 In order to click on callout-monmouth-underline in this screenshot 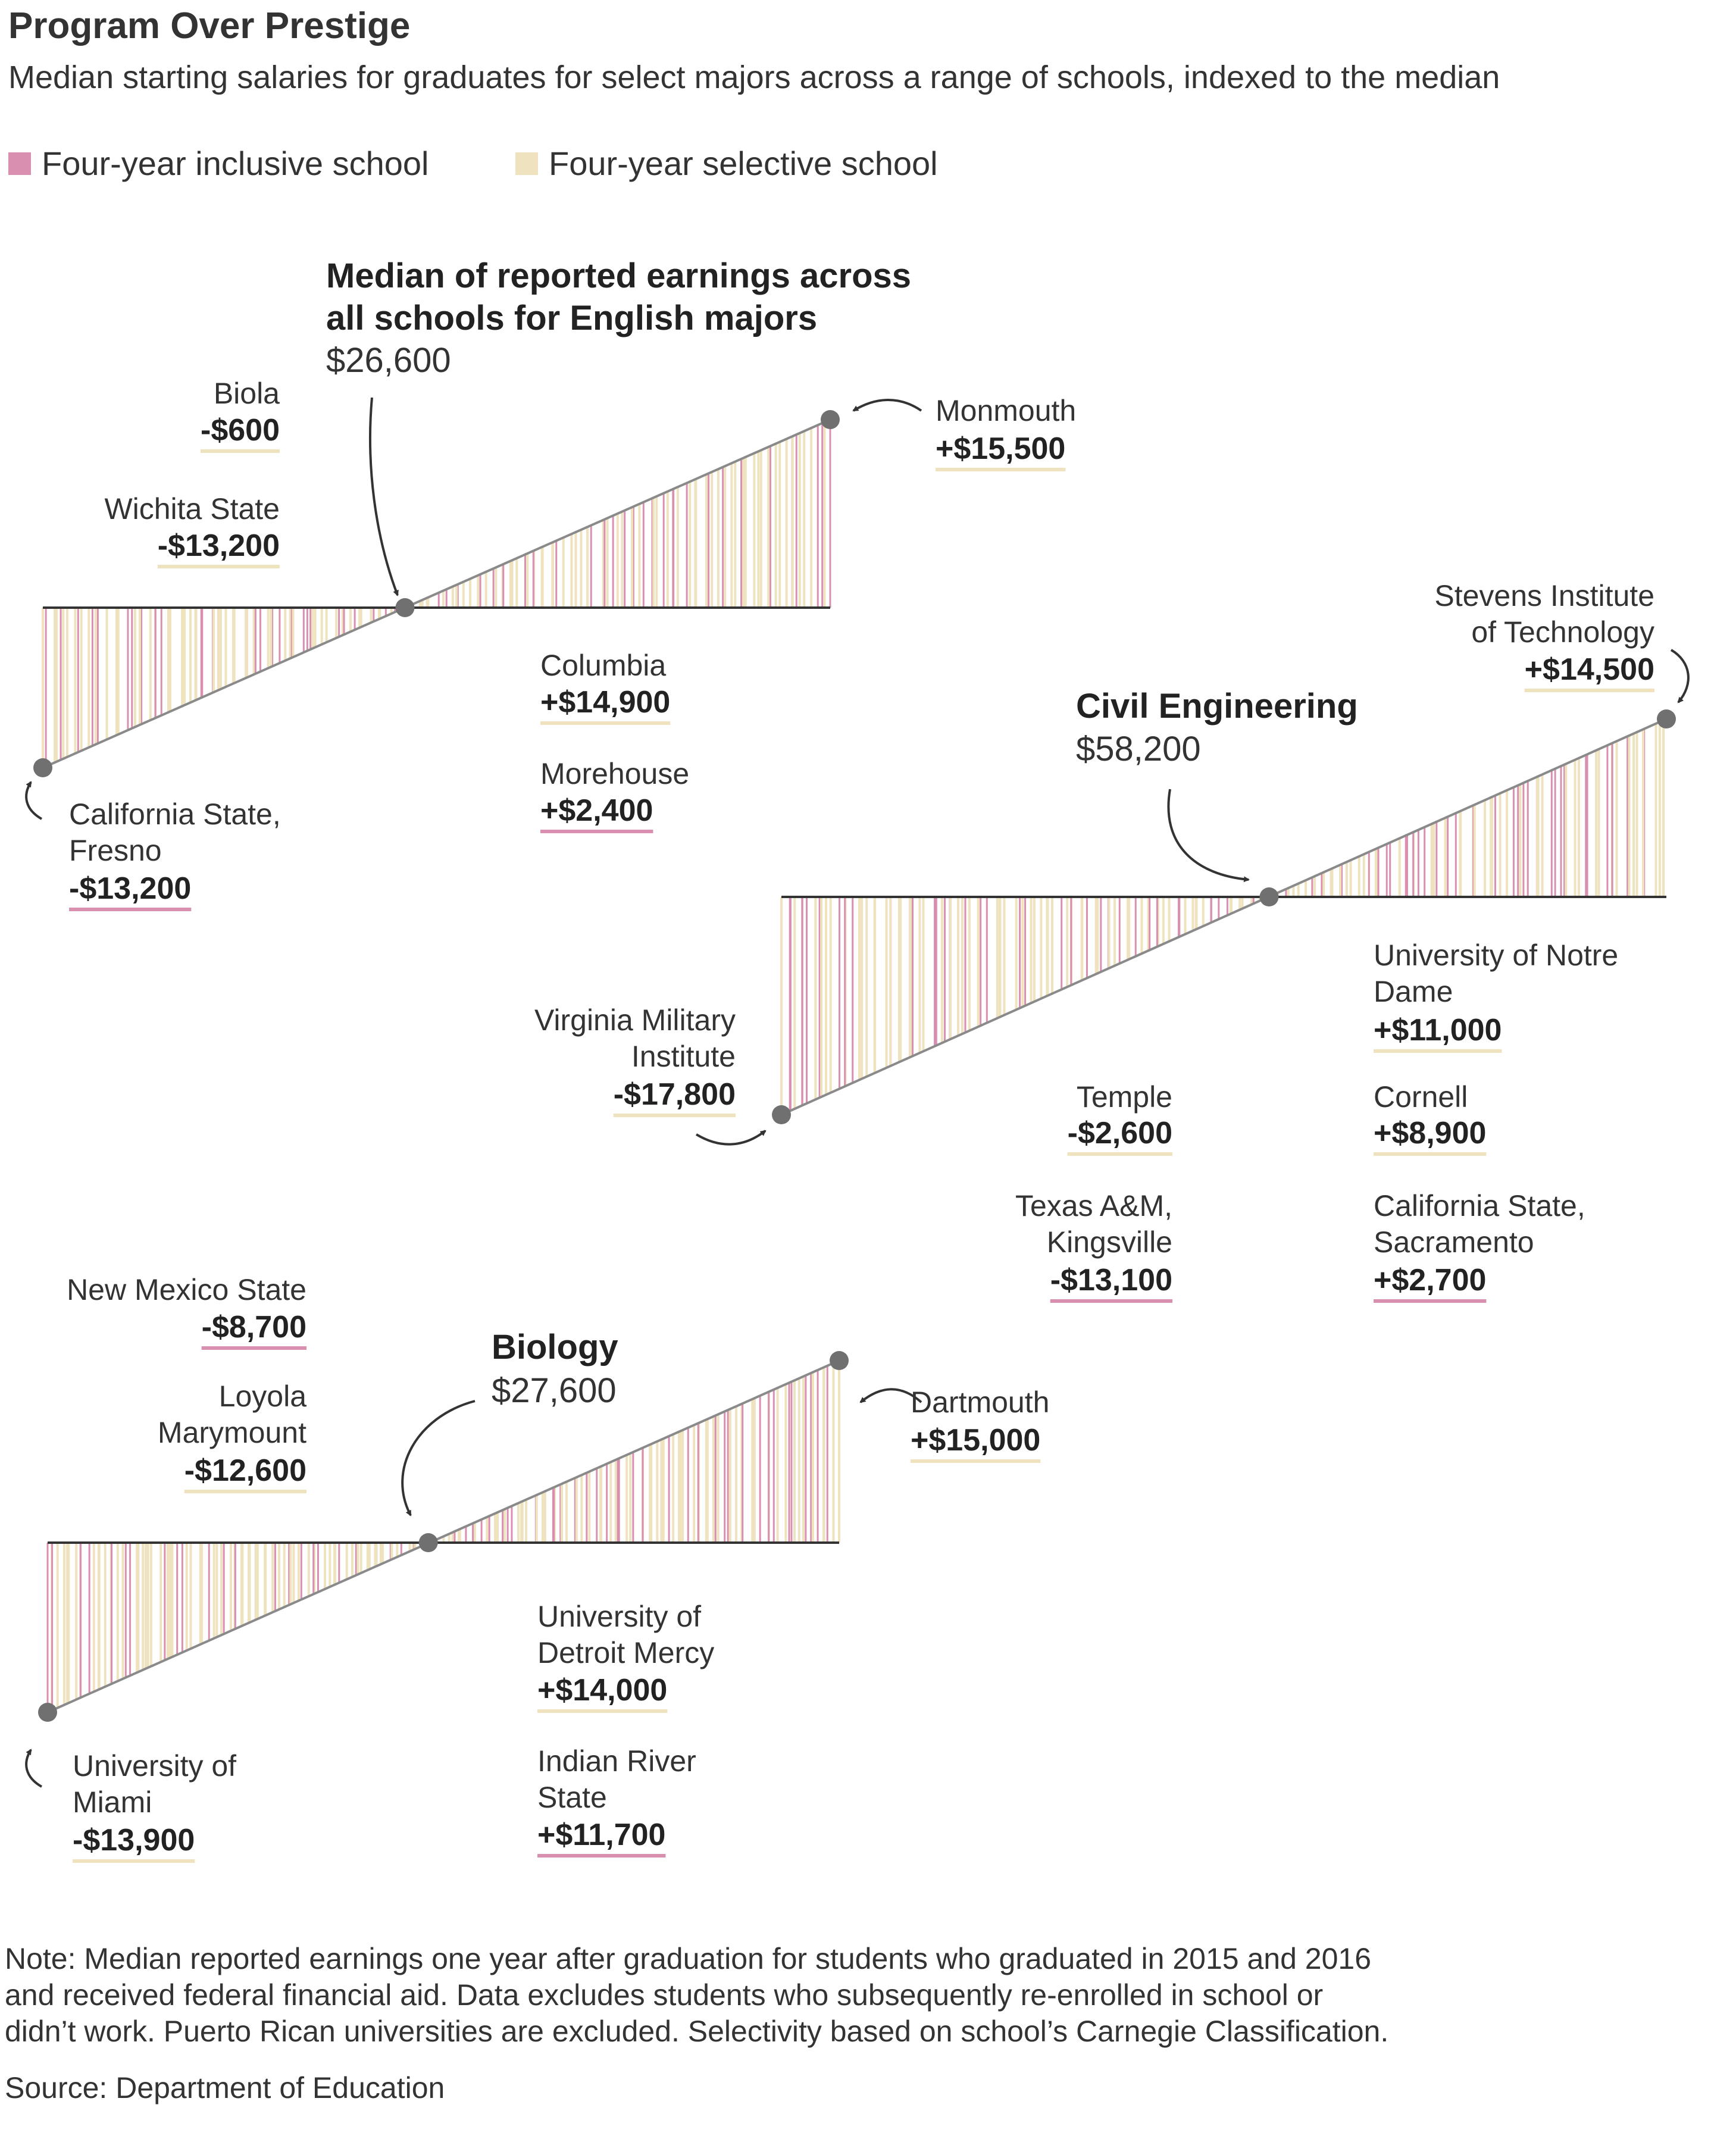, I will do `click(1001, 469)`.